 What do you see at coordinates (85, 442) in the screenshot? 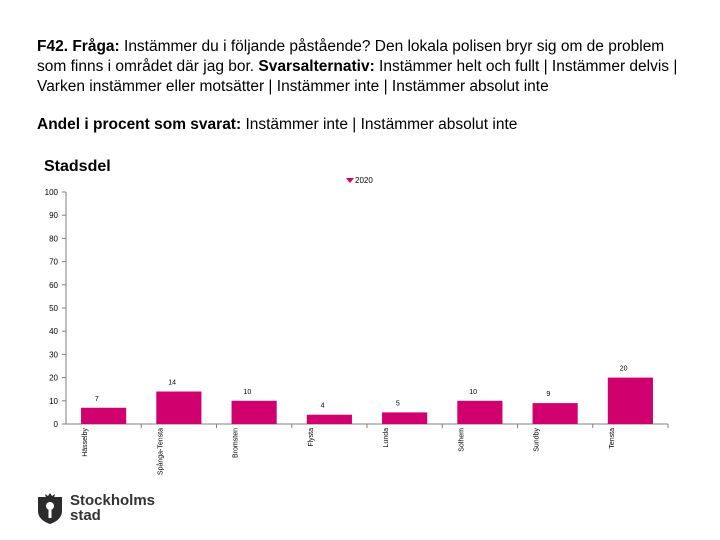
I see `x-tick-label: Hässelby` at bounding box center [85, 442].